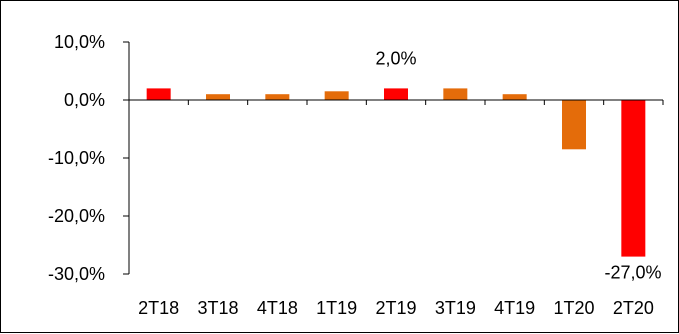 The image size is (679, 334). I want to click on data-label: -27,0%, so click(632, 273).